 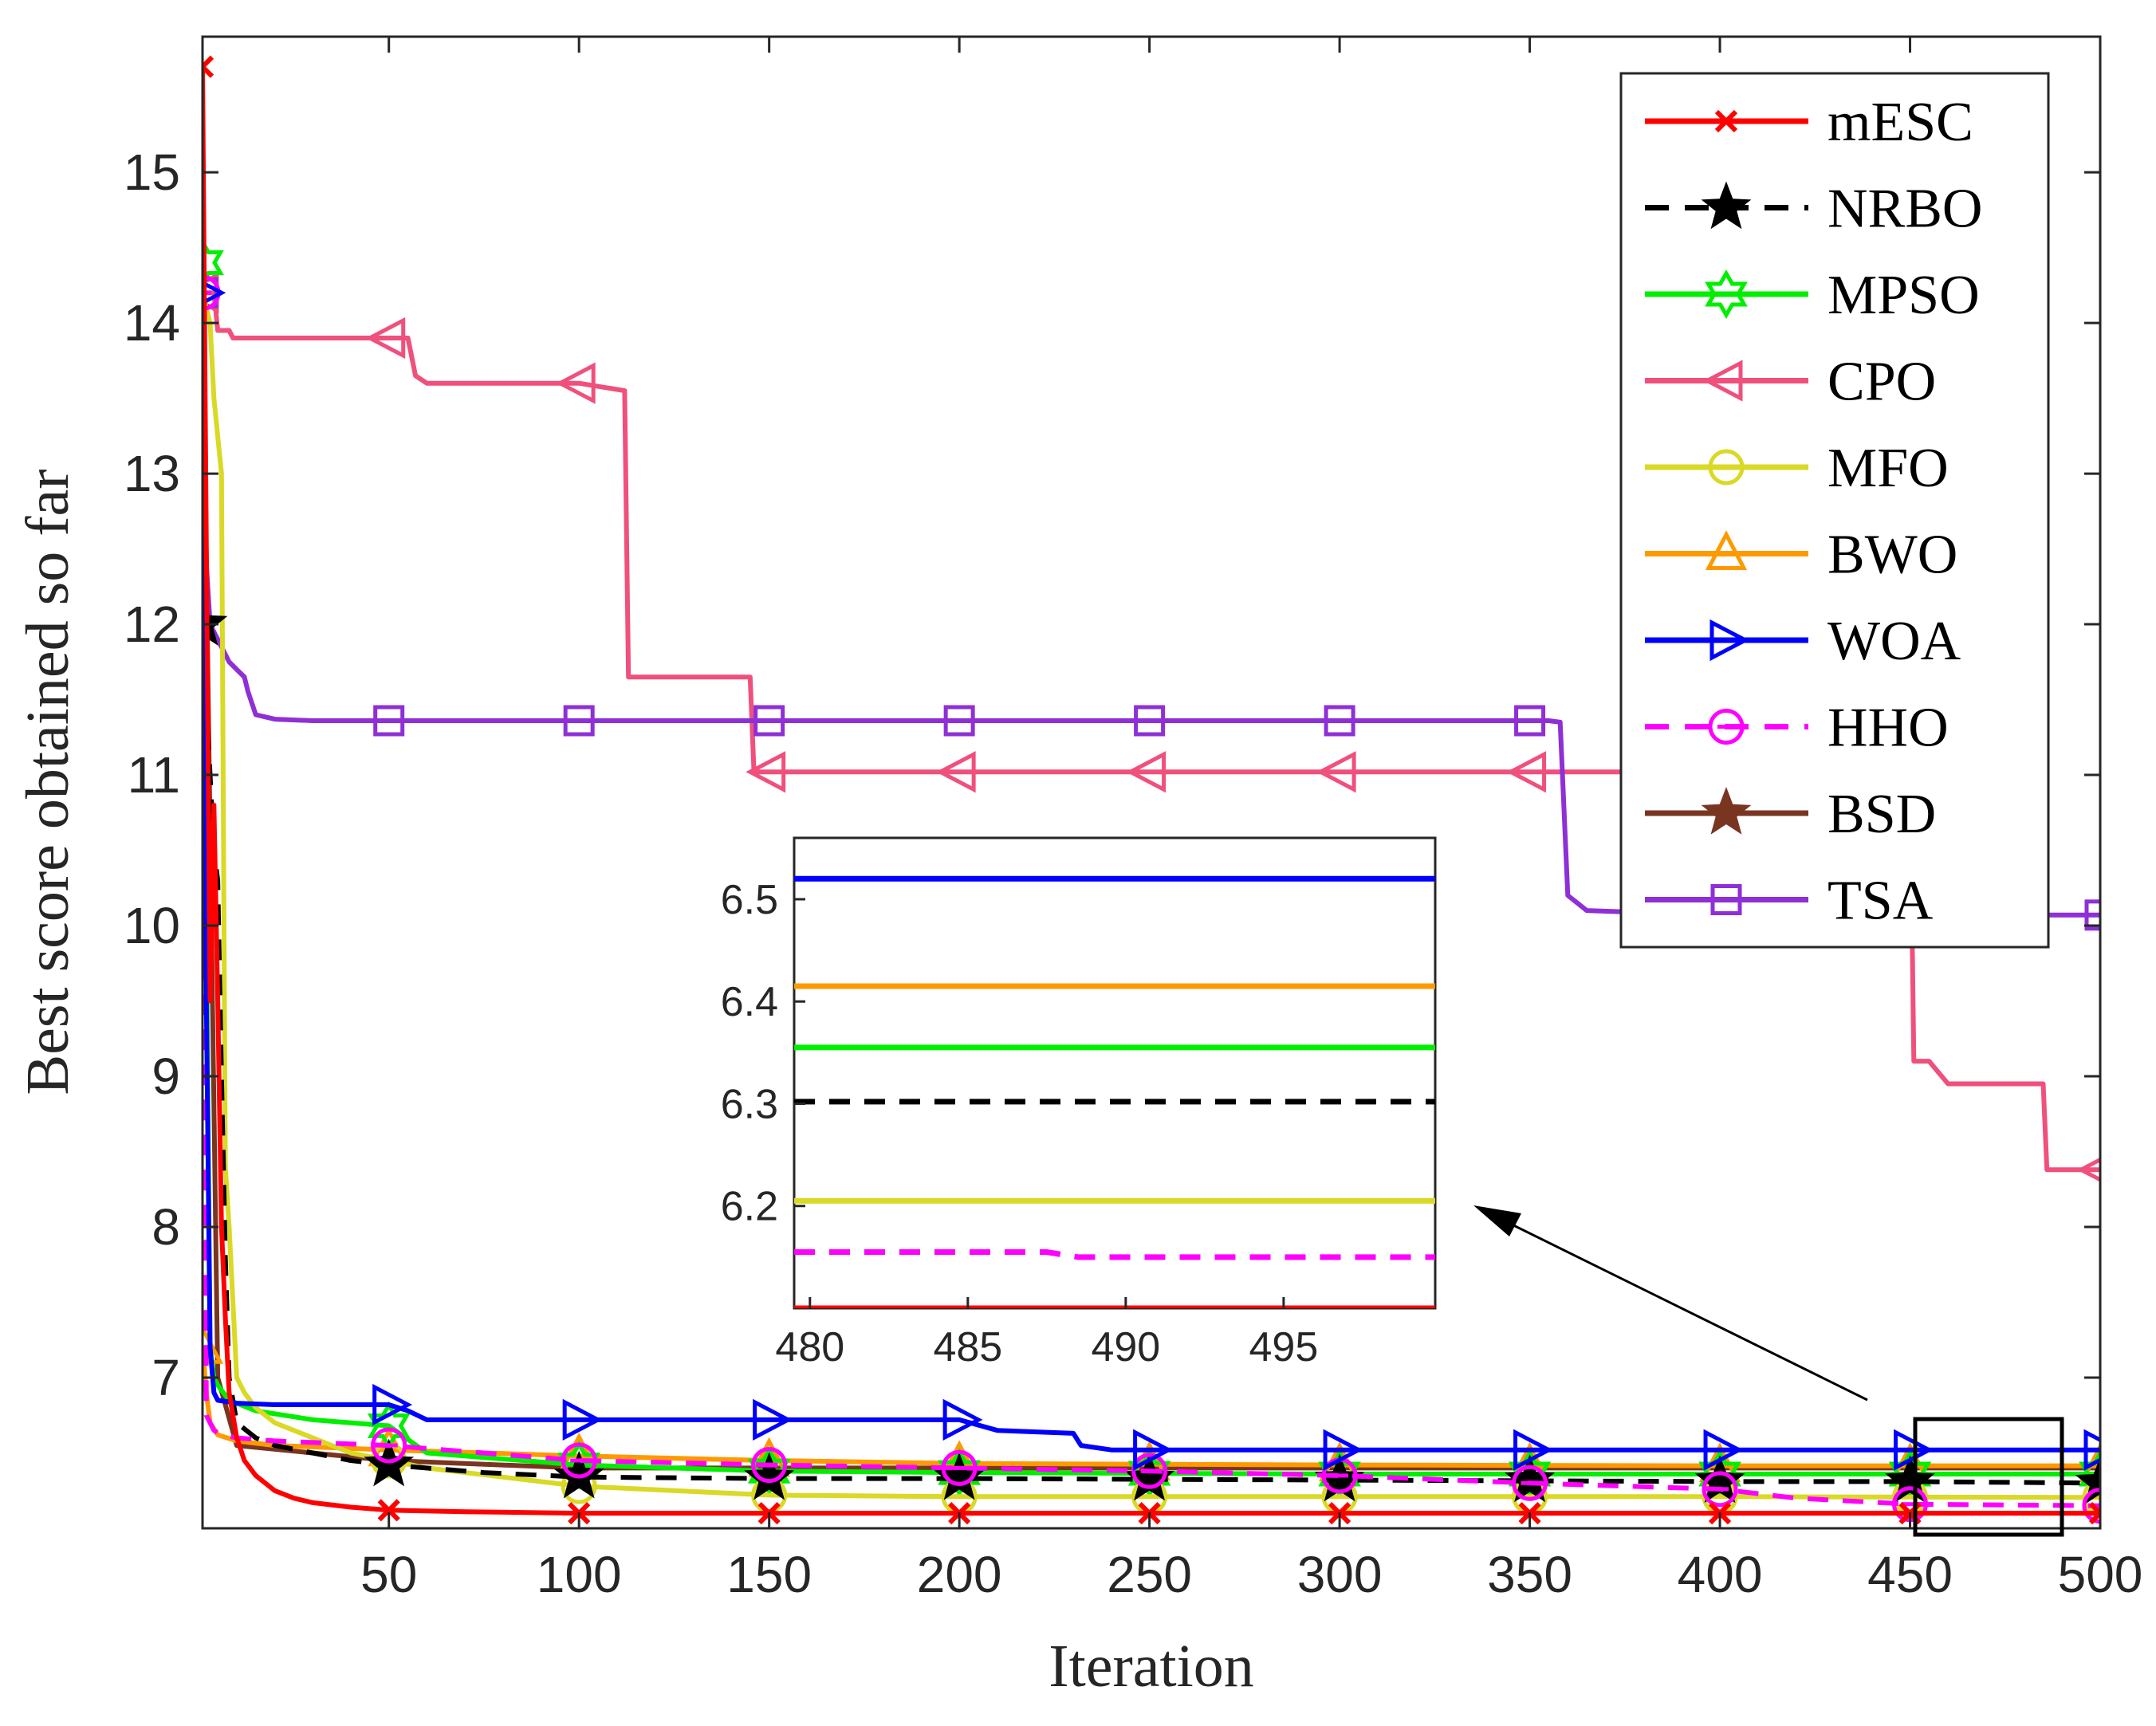 What do you see at coordinates (152, 624) in the screenshot?
I see `y-tick-label: 12` at bounding box center [152, 624].